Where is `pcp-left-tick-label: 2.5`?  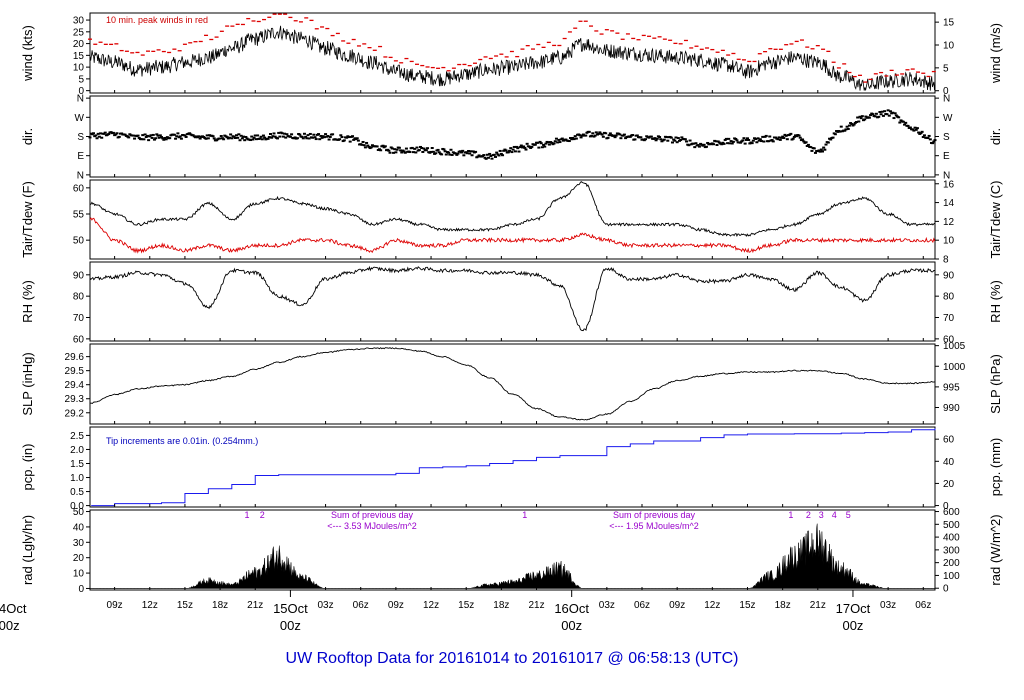 pcp-left-tick-label: 2.5 is located at coordinates (77, 436).